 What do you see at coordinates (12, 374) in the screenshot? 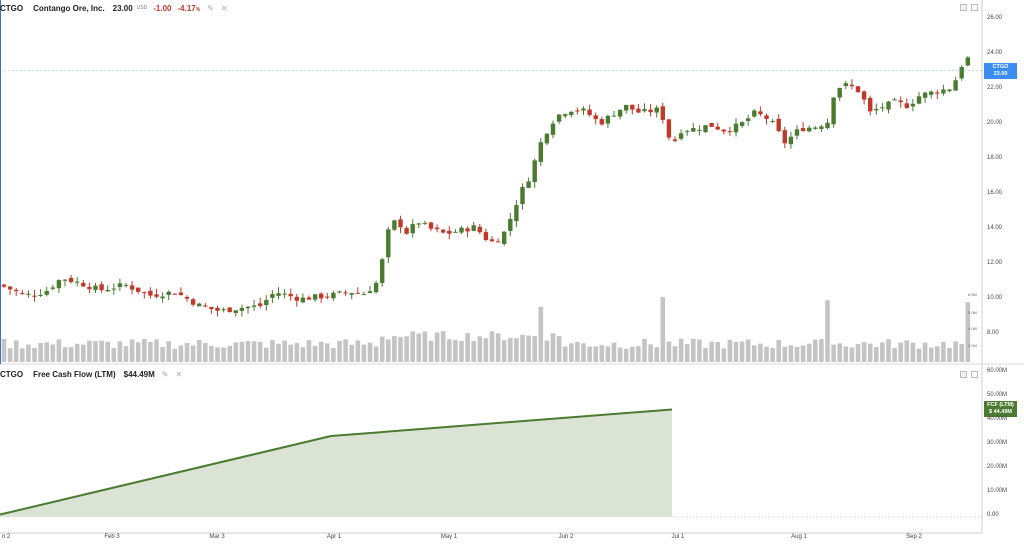
I see `fcf-ticker-symbol: CTGO` at bounding box center [12, 374].